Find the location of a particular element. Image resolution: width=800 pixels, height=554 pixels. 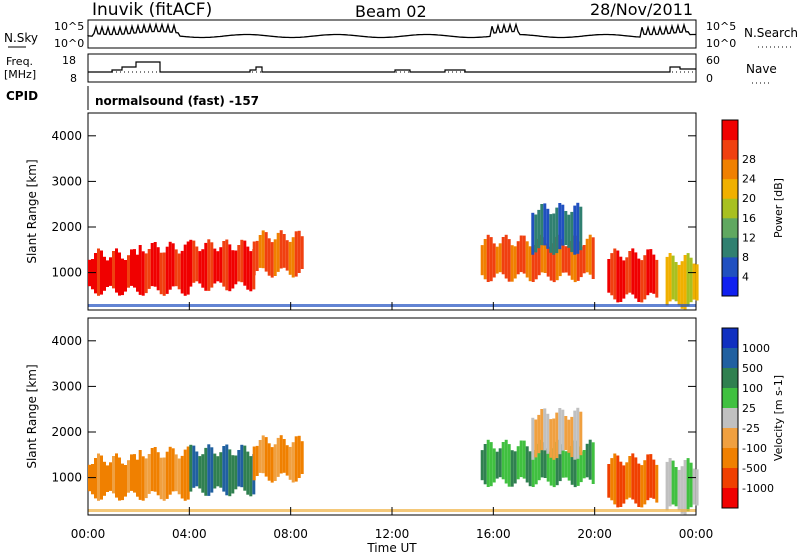

freq-line is located at coordinates (392, 67).